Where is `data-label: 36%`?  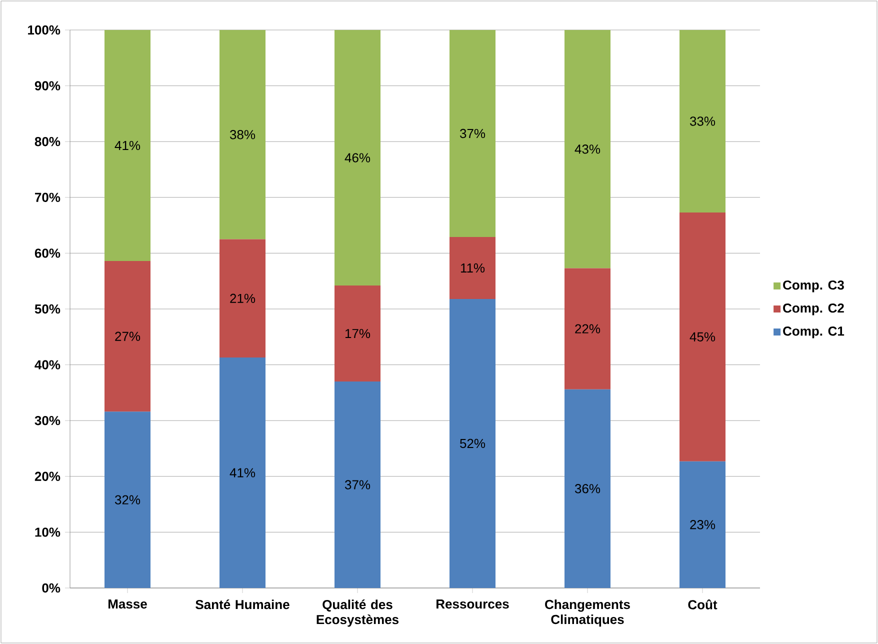 data-label: 36% is located at coordinates (587, 489).